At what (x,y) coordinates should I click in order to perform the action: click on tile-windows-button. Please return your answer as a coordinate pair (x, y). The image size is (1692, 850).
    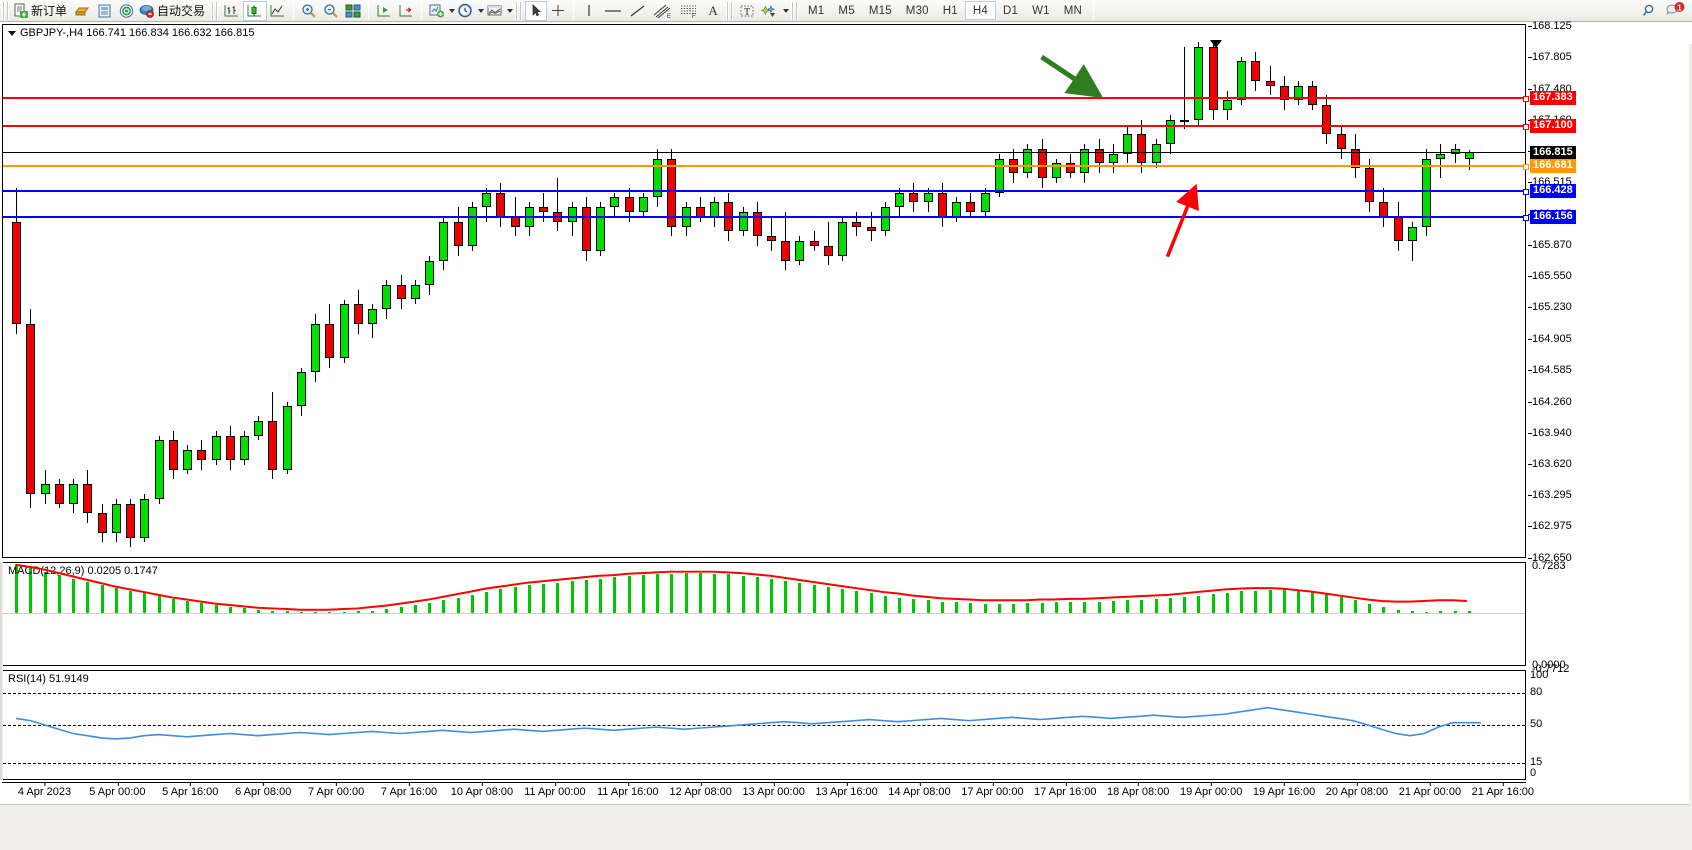
    Looking at the image, I should click on (353, 11).